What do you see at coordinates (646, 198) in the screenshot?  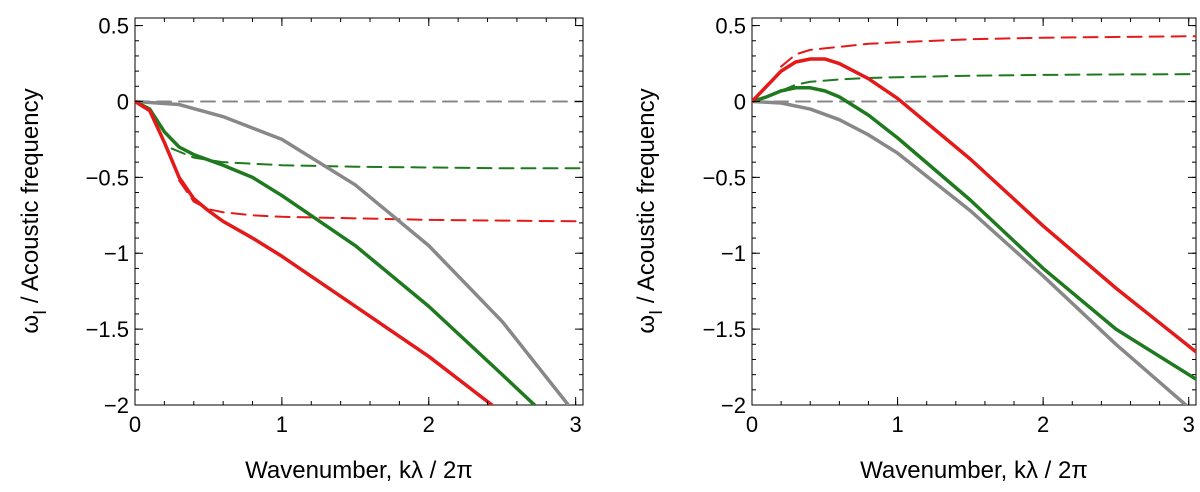 I see `right-y-label-rest: / Acoustic frequency` at bounding box center [646, 198].